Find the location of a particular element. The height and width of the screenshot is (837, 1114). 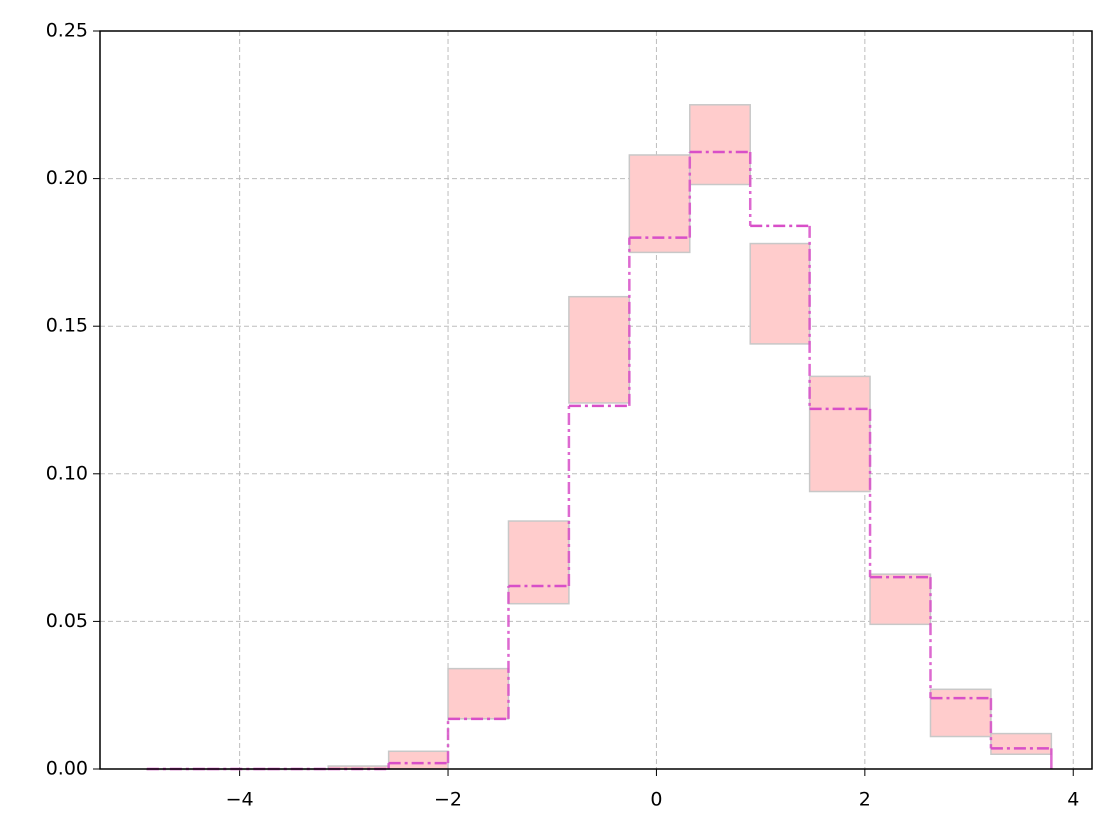

y-tick-label: 0.00 is located at coordinates (67, 769).